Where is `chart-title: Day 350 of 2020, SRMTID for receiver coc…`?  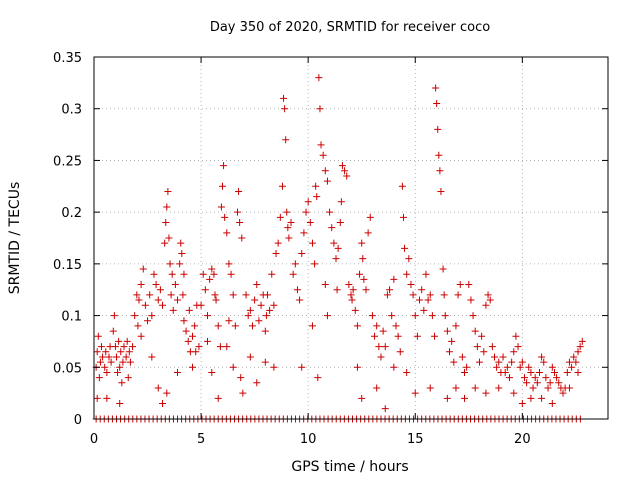
chart-title: Day 350 of 2020, SRMTID for receiver coc… is located at coordinates (350, 27).